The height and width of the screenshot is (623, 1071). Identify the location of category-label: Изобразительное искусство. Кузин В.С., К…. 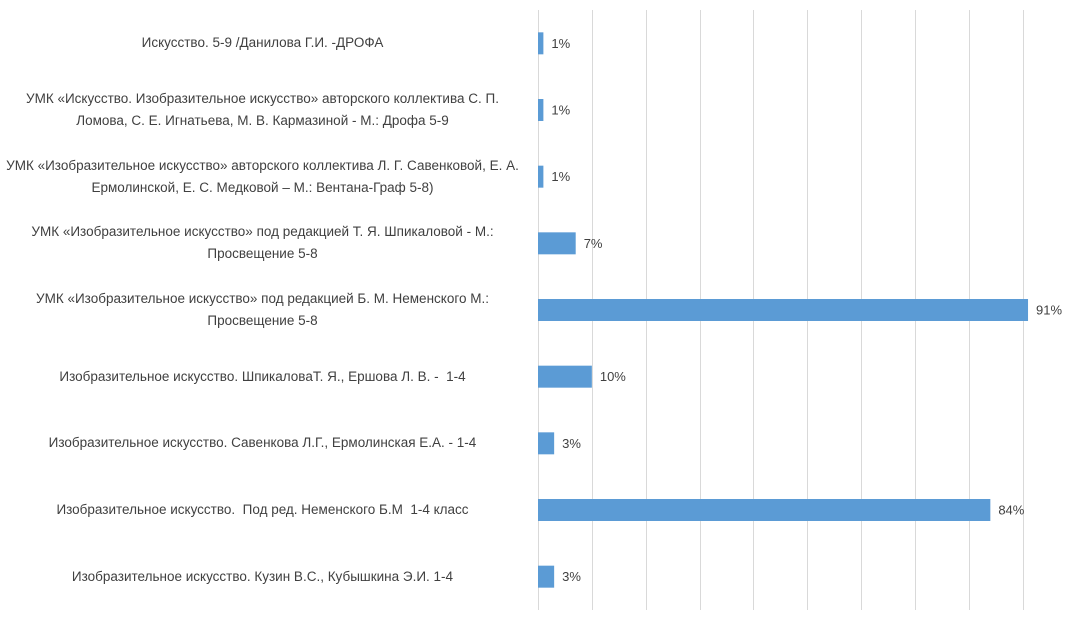
(262, 576).